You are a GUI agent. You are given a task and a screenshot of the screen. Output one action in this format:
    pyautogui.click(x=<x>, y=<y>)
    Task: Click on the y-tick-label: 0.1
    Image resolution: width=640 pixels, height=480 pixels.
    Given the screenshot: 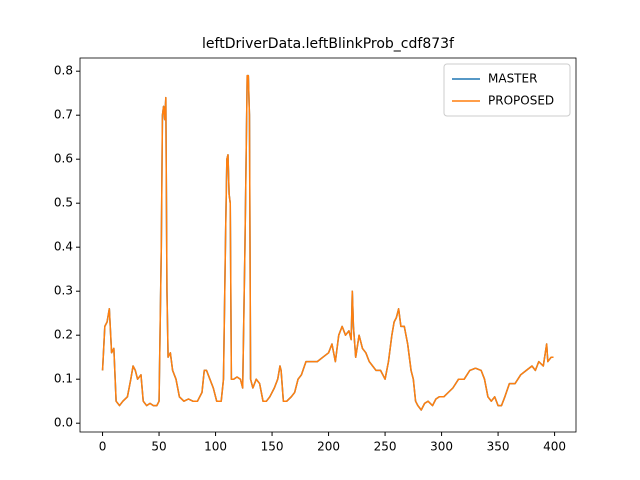 What is the action you would take?
    pyautogui.click(x=63, y=379)
    